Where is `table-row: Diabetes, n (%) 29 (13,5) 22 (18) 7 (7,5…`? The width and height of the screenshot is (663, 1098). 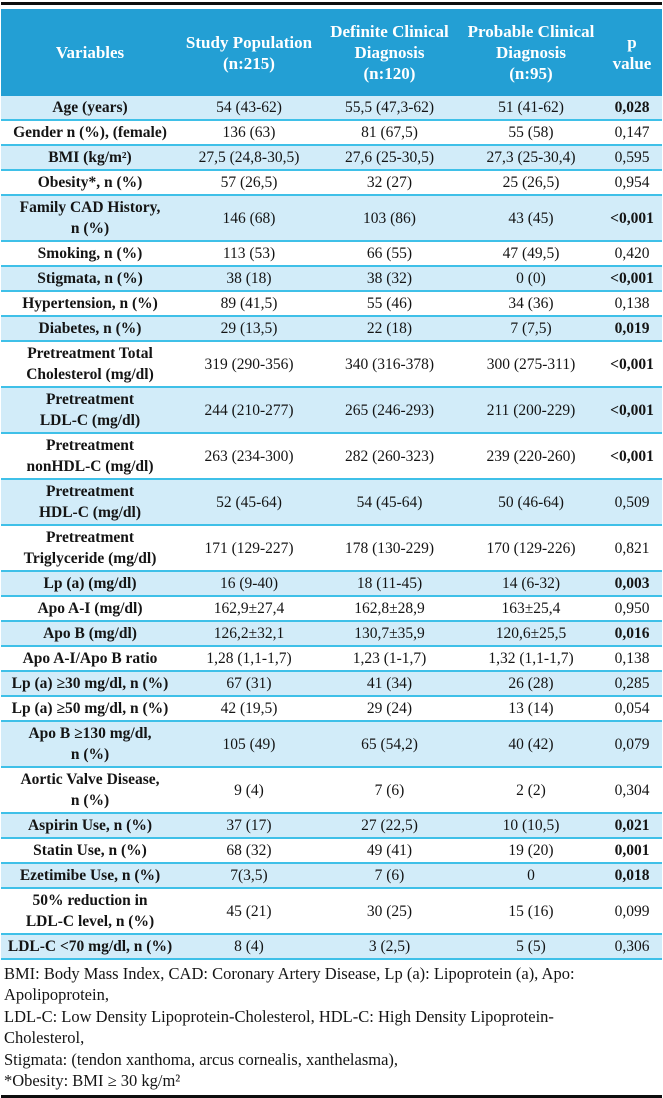
table-row: Diabetes, n (%) 29 (13,5) 22 (18) 7 (7,5… is located at coordinates (331, 328).